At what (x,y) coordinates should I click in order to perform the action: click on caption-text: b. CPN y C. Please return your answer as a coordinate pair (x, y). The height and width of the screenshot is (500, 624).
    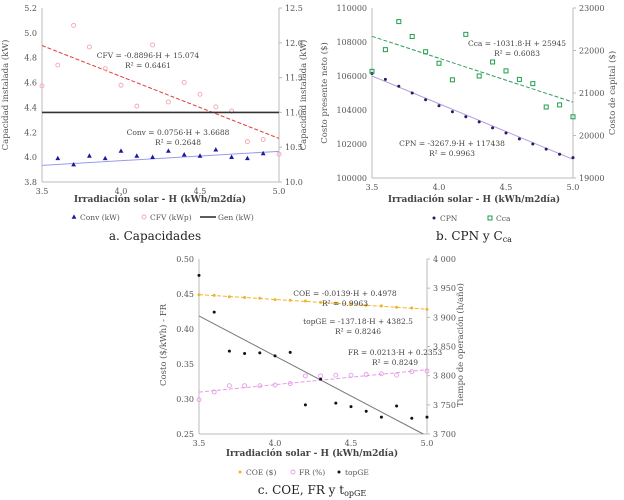
    Looking at the image, I should click on (469, 236).